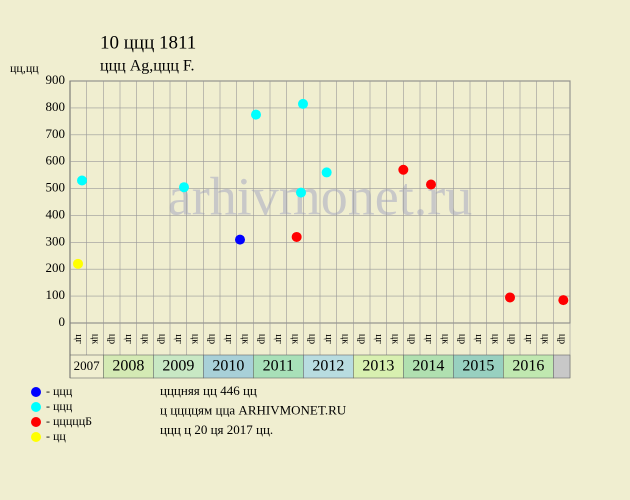  I want to click on y-tick-label: 600, so click(56, 160).